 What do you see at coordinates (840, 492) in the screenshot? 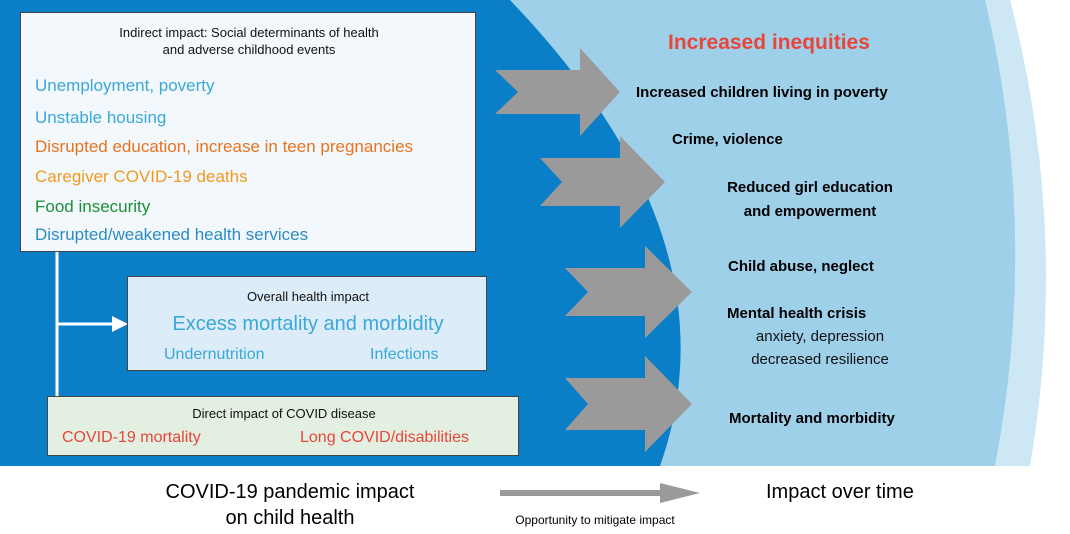
I see `footer-right: Impact over time` at bounding box center [840, 492].